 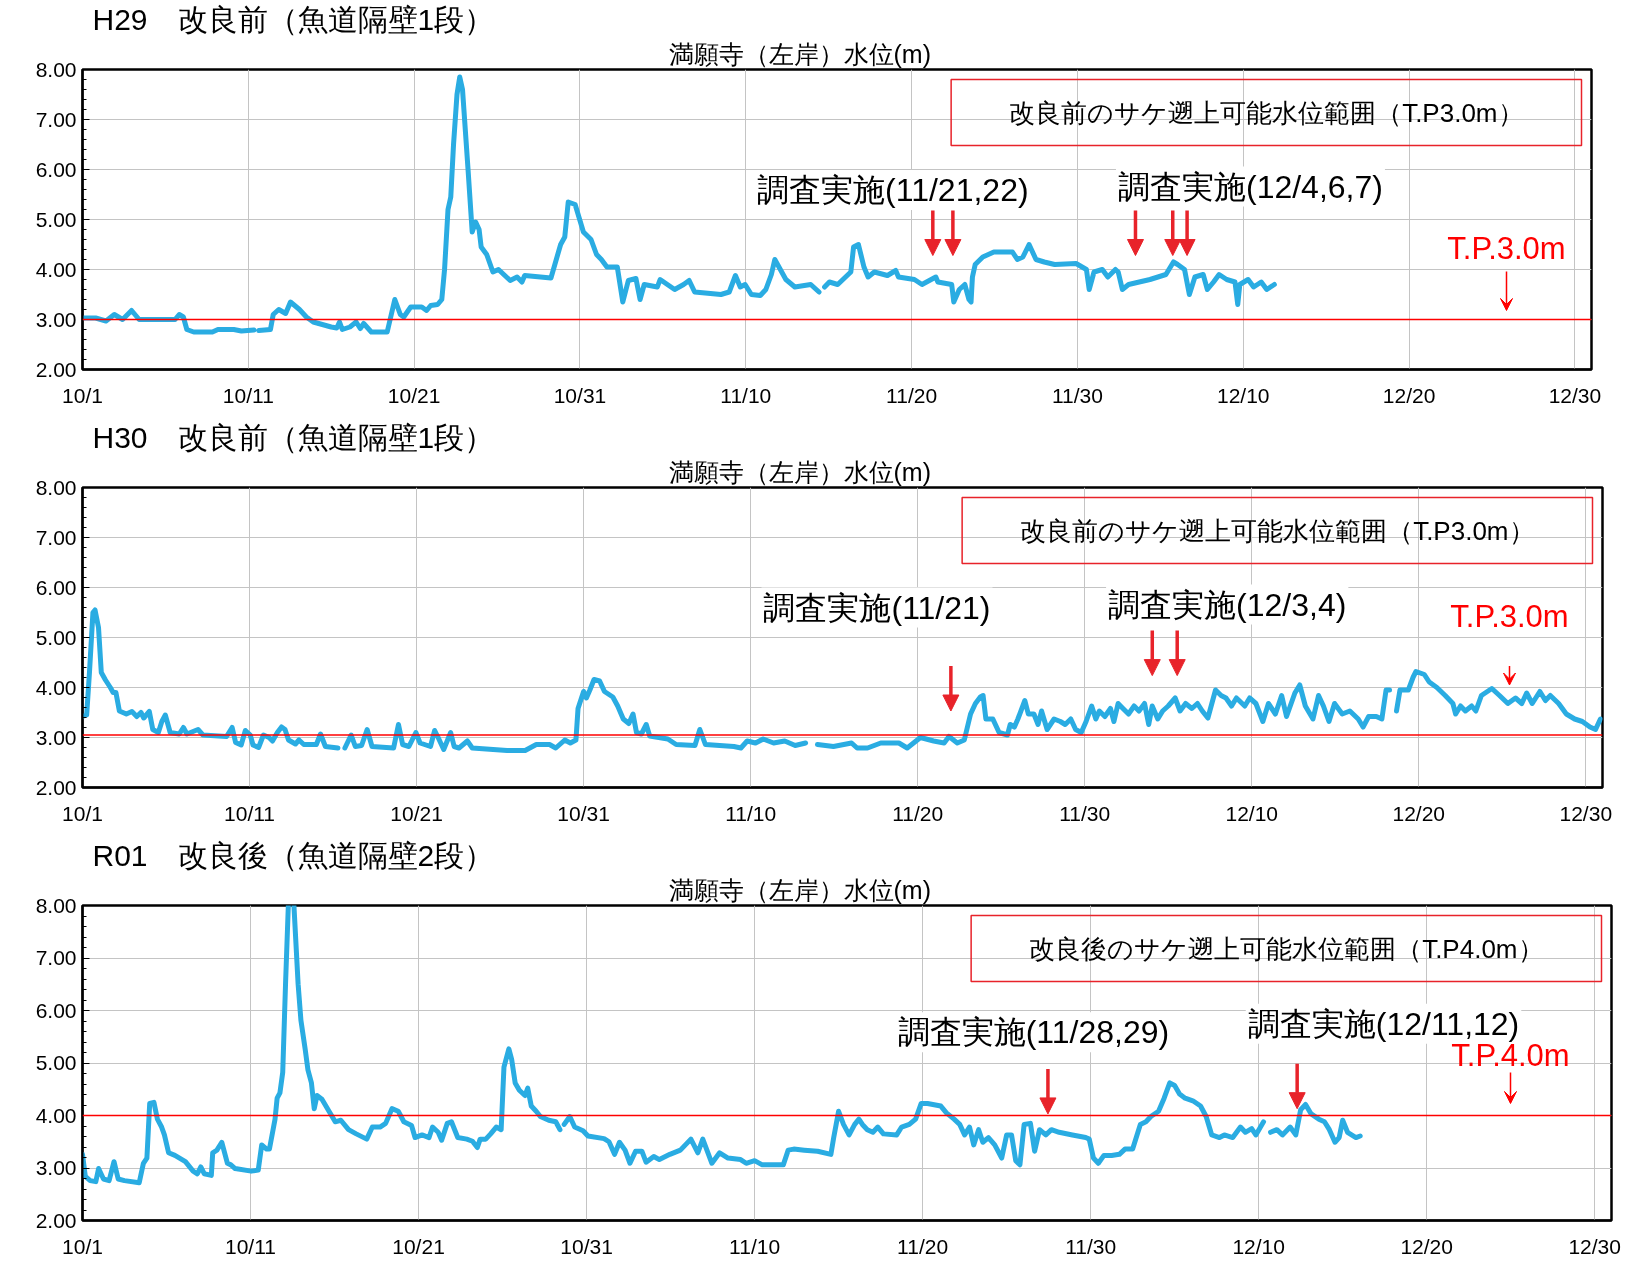 What do you see at coordinates (293, 855) in the screenshot?
I see `chart-title: R01 改良後（魚道隔壁2段）` at bounding box center [293, 855].